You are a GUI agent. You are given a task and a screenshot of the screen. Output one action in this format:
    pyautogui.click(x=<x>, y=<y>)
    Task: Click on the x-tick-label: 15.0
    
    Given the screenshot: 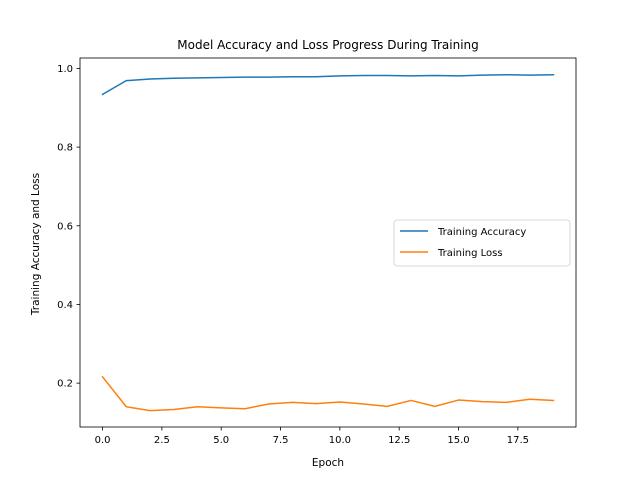 What is the action you would take?
    pyautogui.click(x=458, y=440)
    